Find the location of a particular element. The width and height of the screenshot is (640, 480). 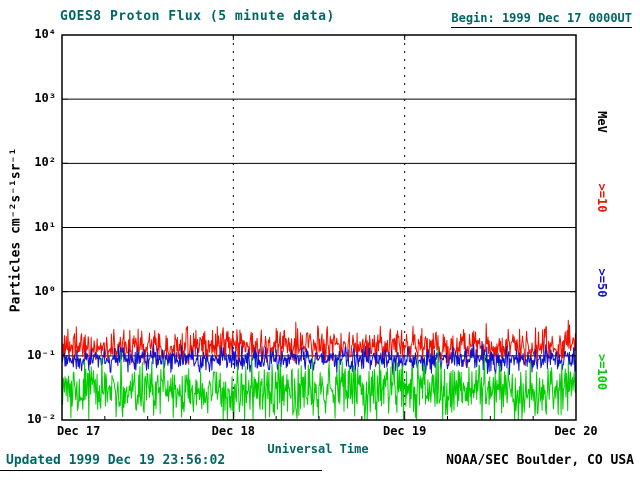

right-axis-label-10: >=10 is located at coordinates (602, 198).